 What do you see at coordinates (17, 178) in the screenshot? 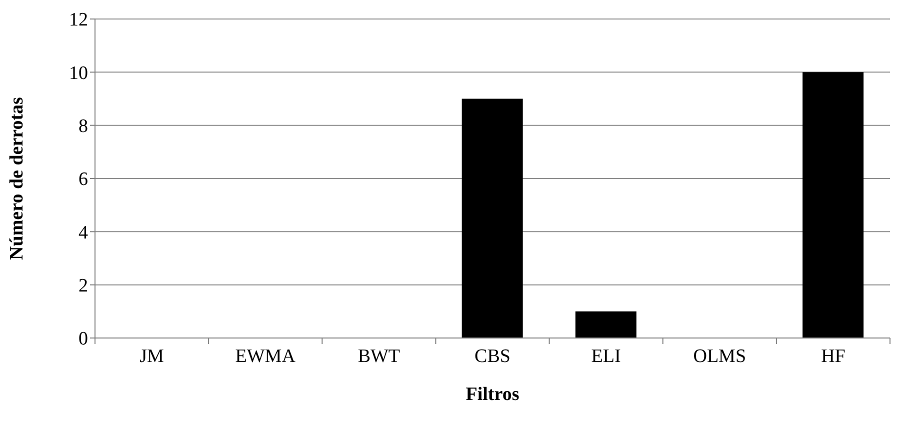
I see `y-axis-title: Número de derrotas` at bounding box center [17, 178].